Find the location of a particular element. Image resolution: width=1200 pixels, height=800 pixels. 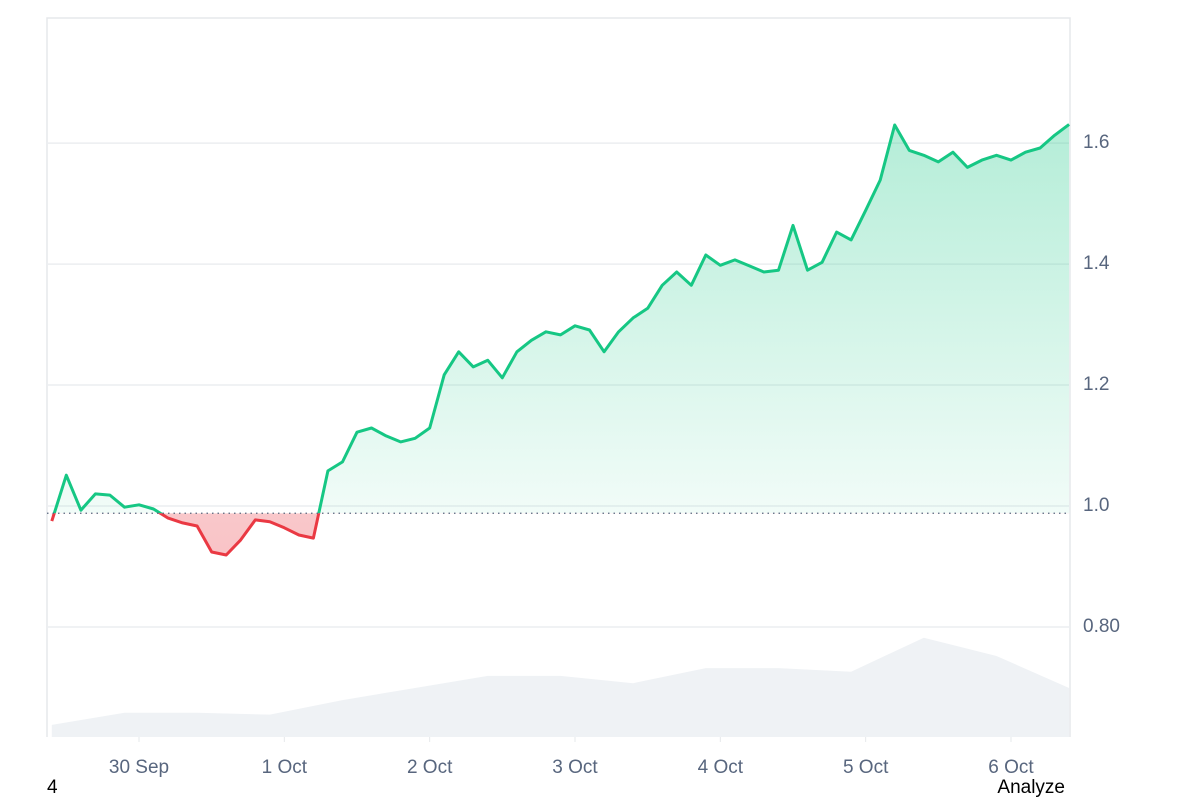

x-tick-label: 6 Oct is located at coordinates (1011, 767).